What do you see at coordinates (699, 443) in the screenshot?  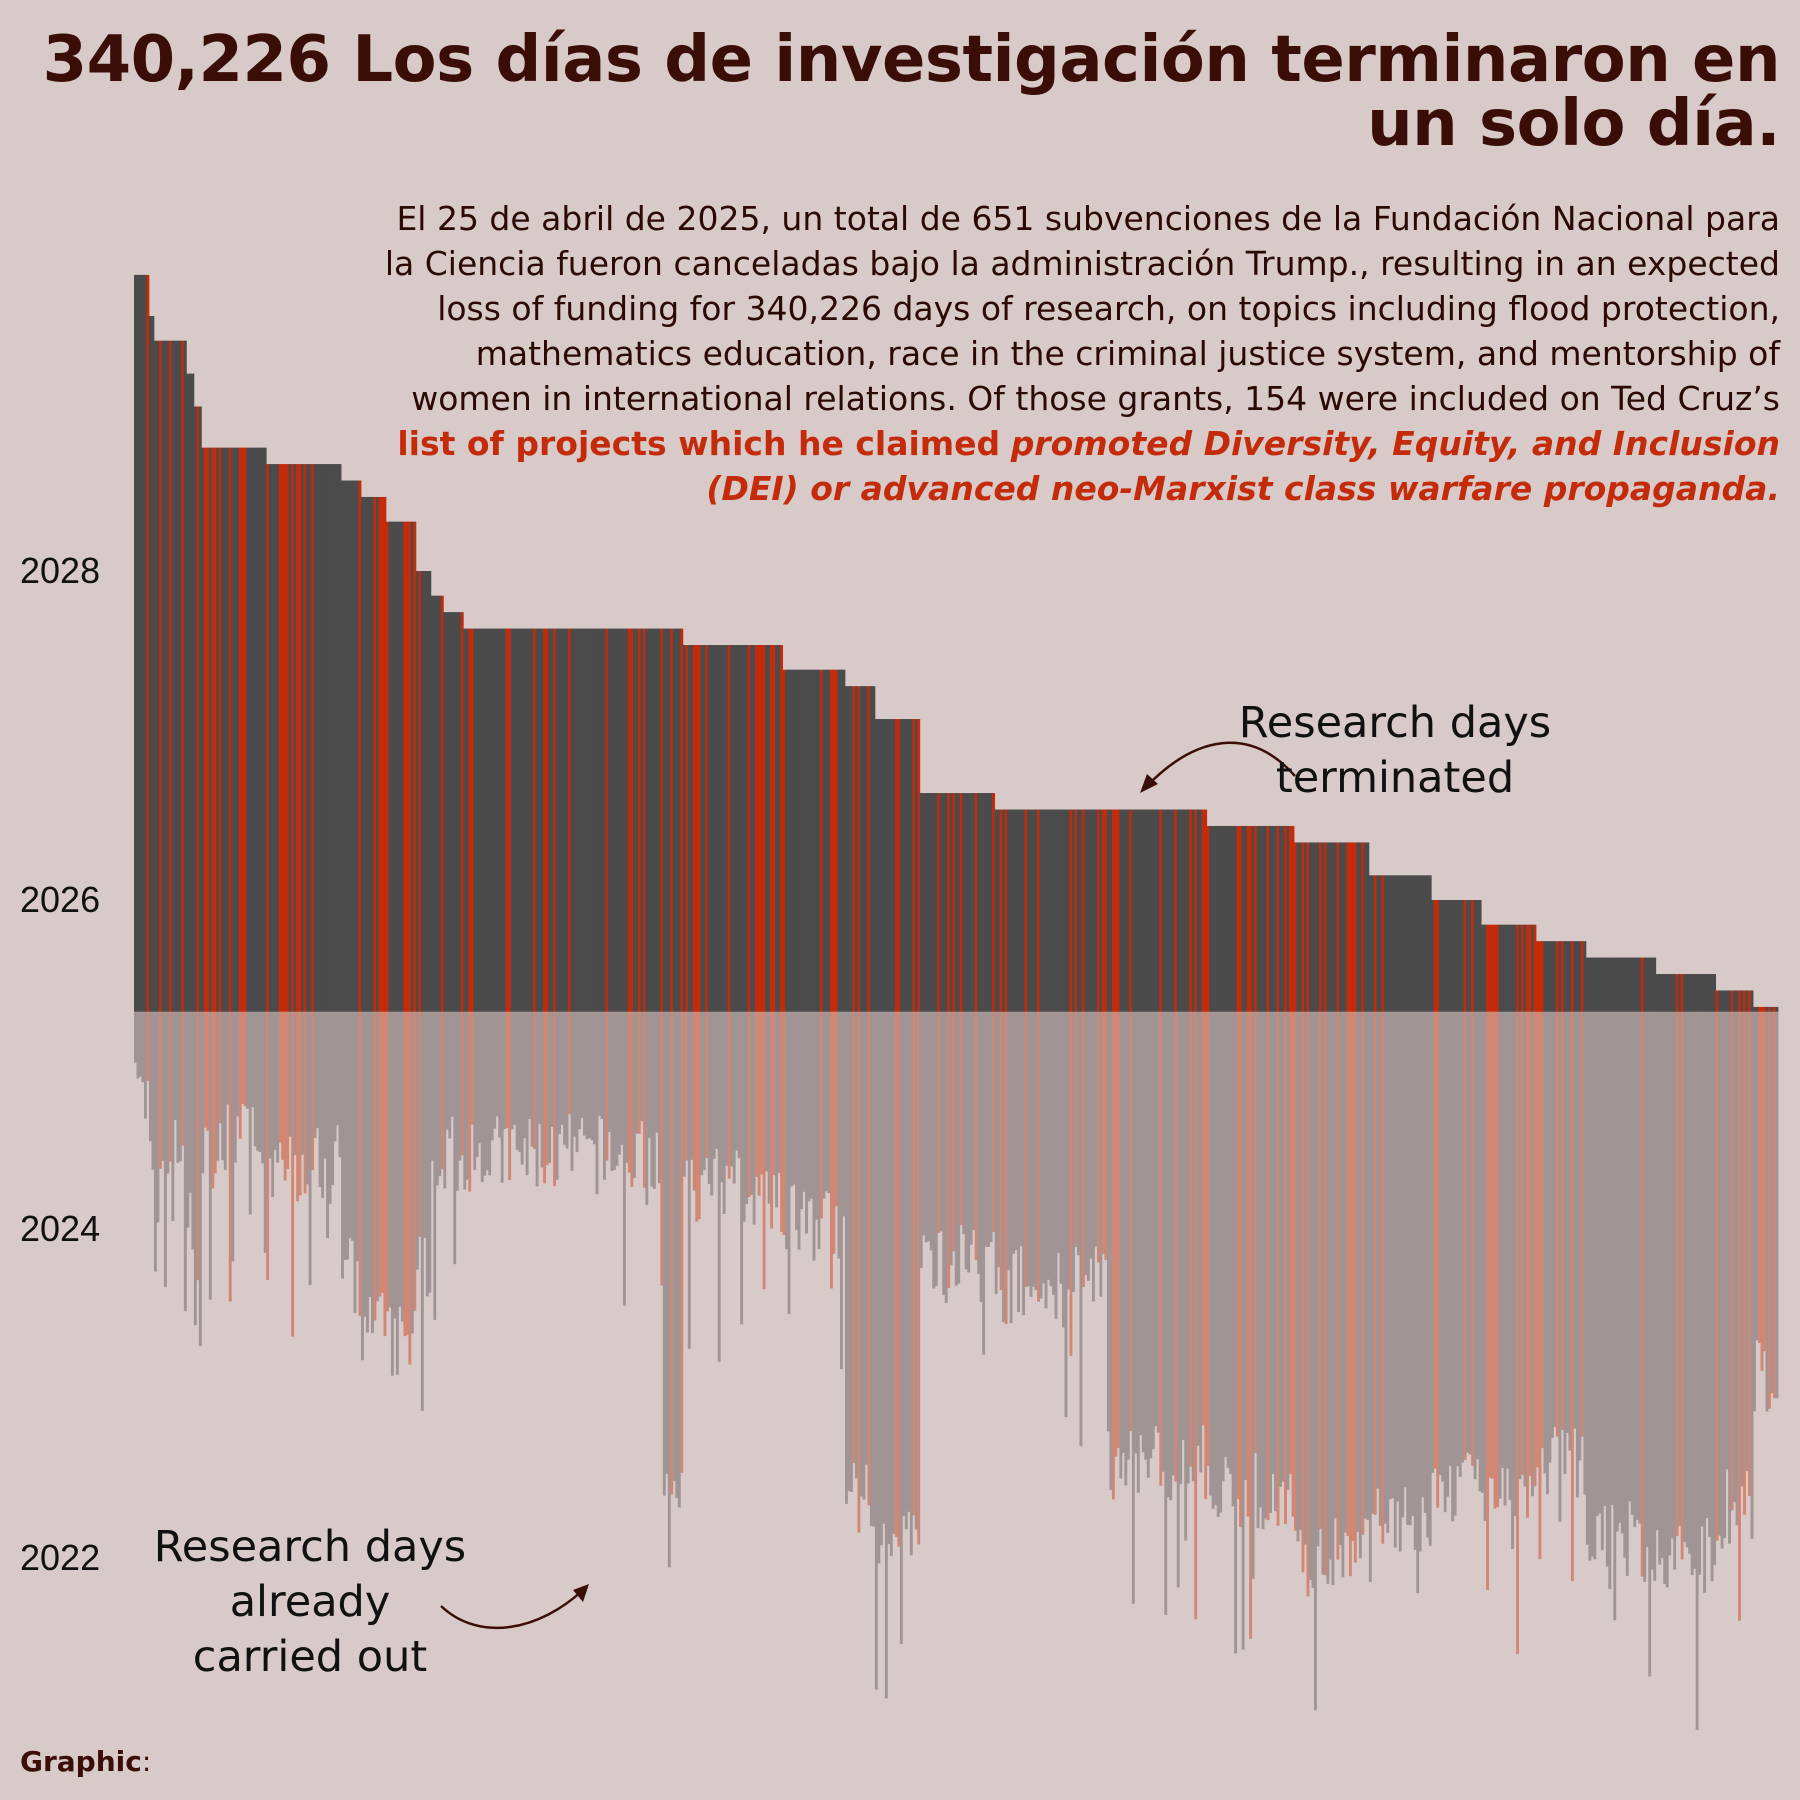 I see `subtitle-link-bold: list of projects which he claimed` at bounding box center [699, 443].